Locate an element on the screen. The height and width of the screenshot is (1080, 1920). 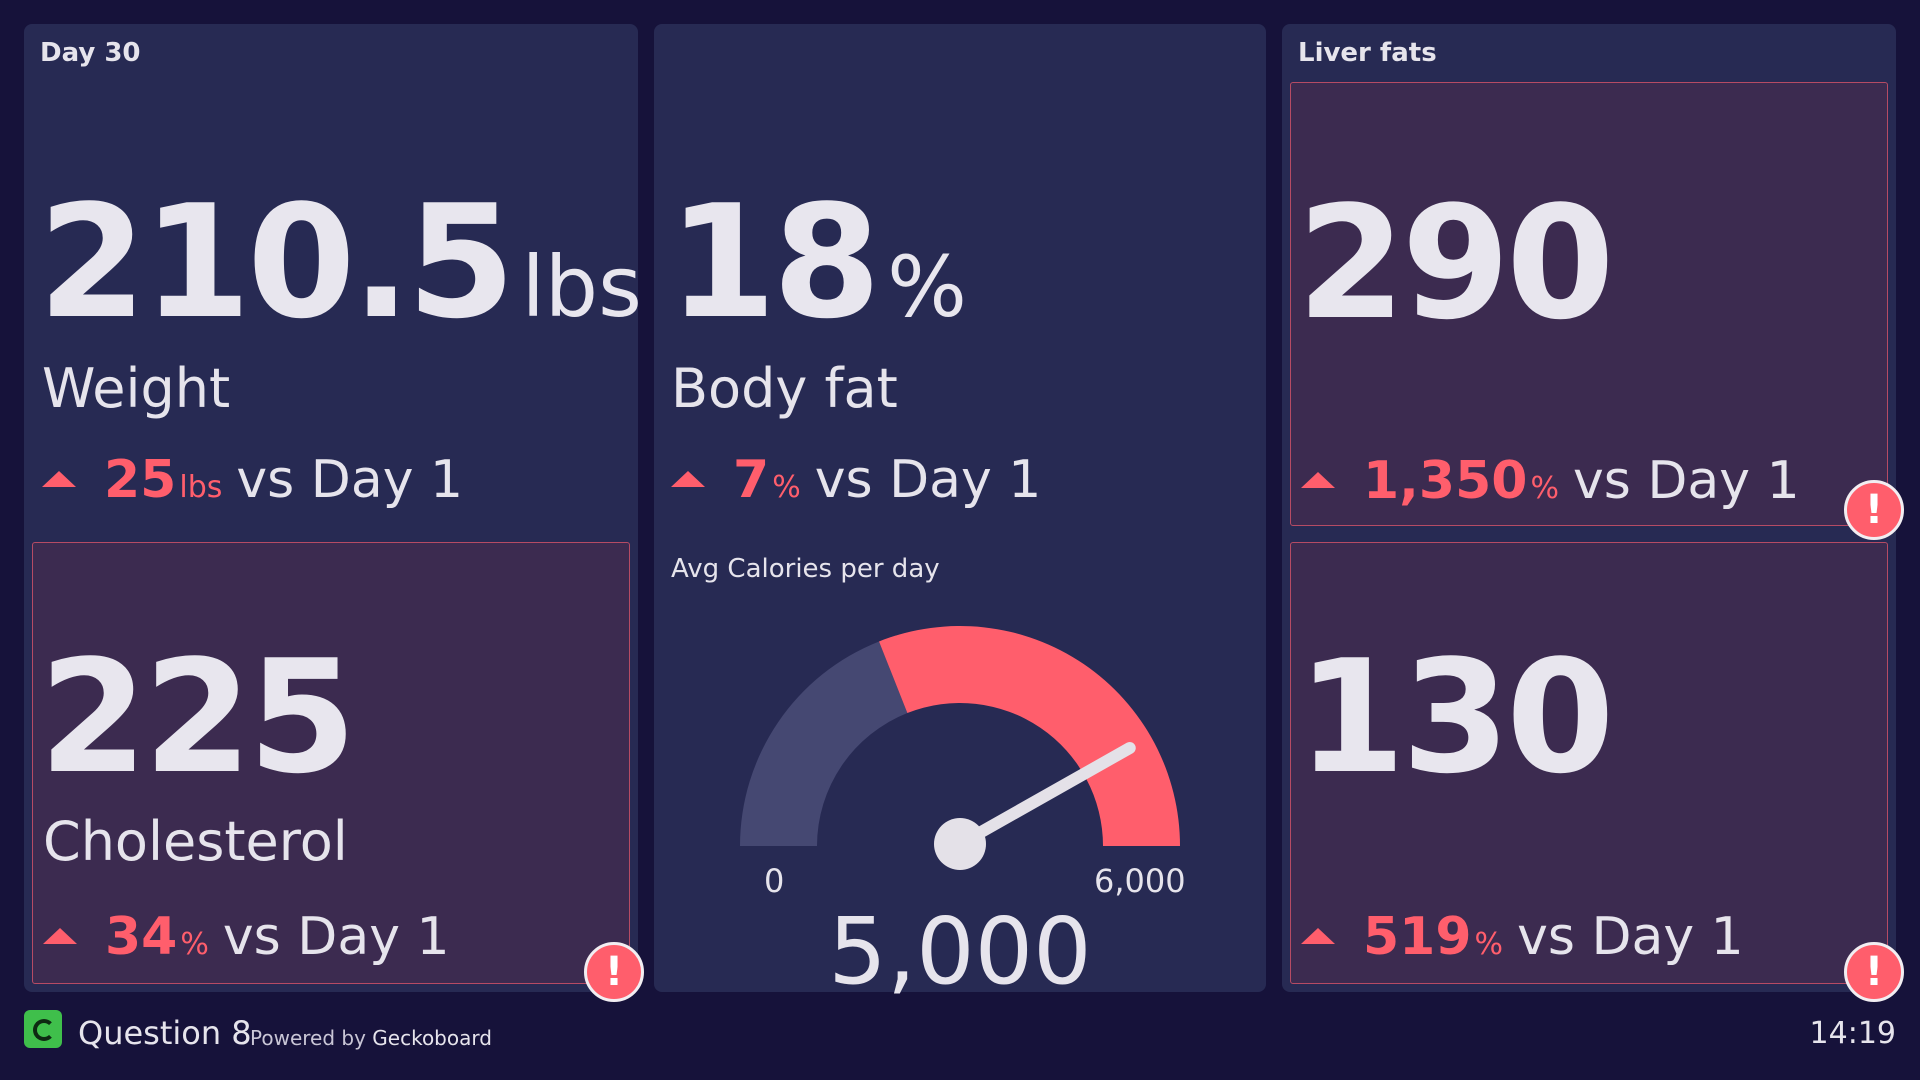
body-fat-change-suffix: vs Day 1 is located at coordinates (928, 480).